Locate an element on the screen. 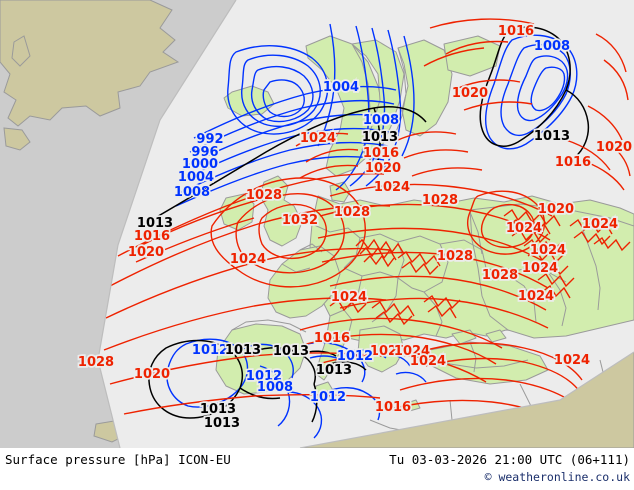 Image resolution: width=634 pixels, height=490 pixels. isobar-label-value: 996 is located at coordinates (204, 152).